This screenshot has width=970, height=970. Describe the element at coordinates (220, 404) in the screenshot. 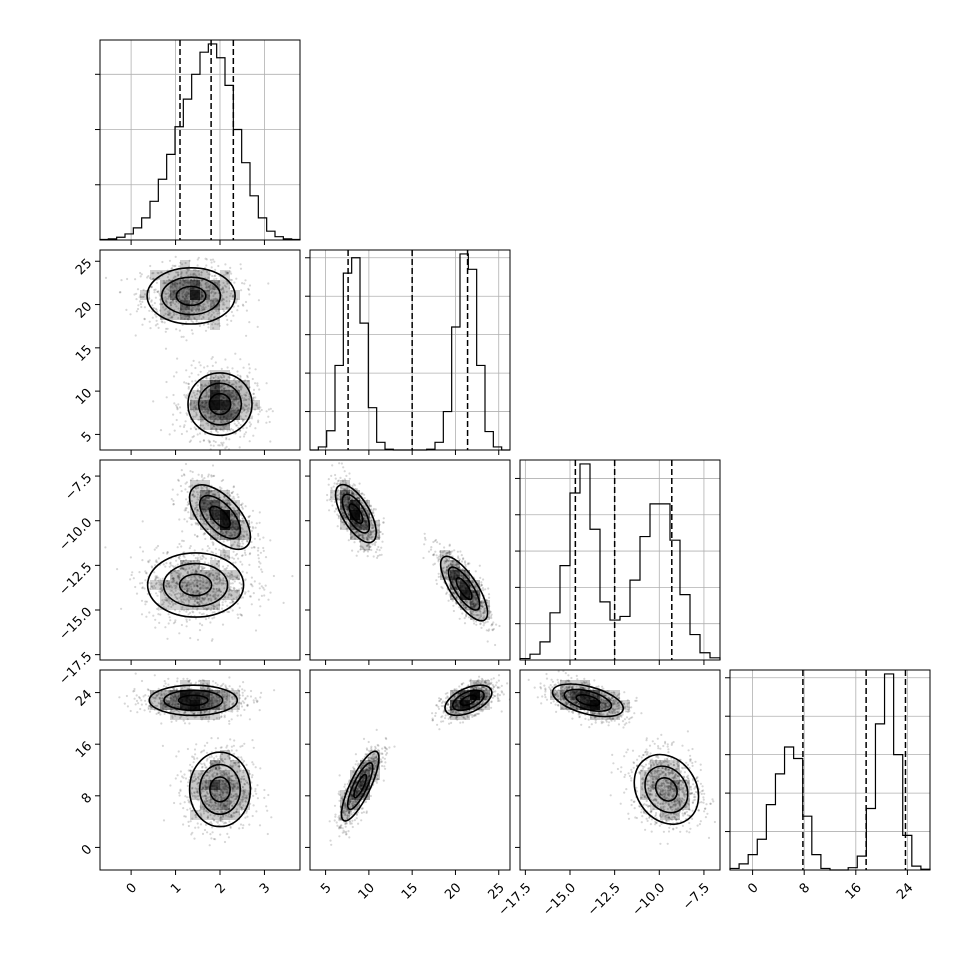

I see `contour-line` at that location.